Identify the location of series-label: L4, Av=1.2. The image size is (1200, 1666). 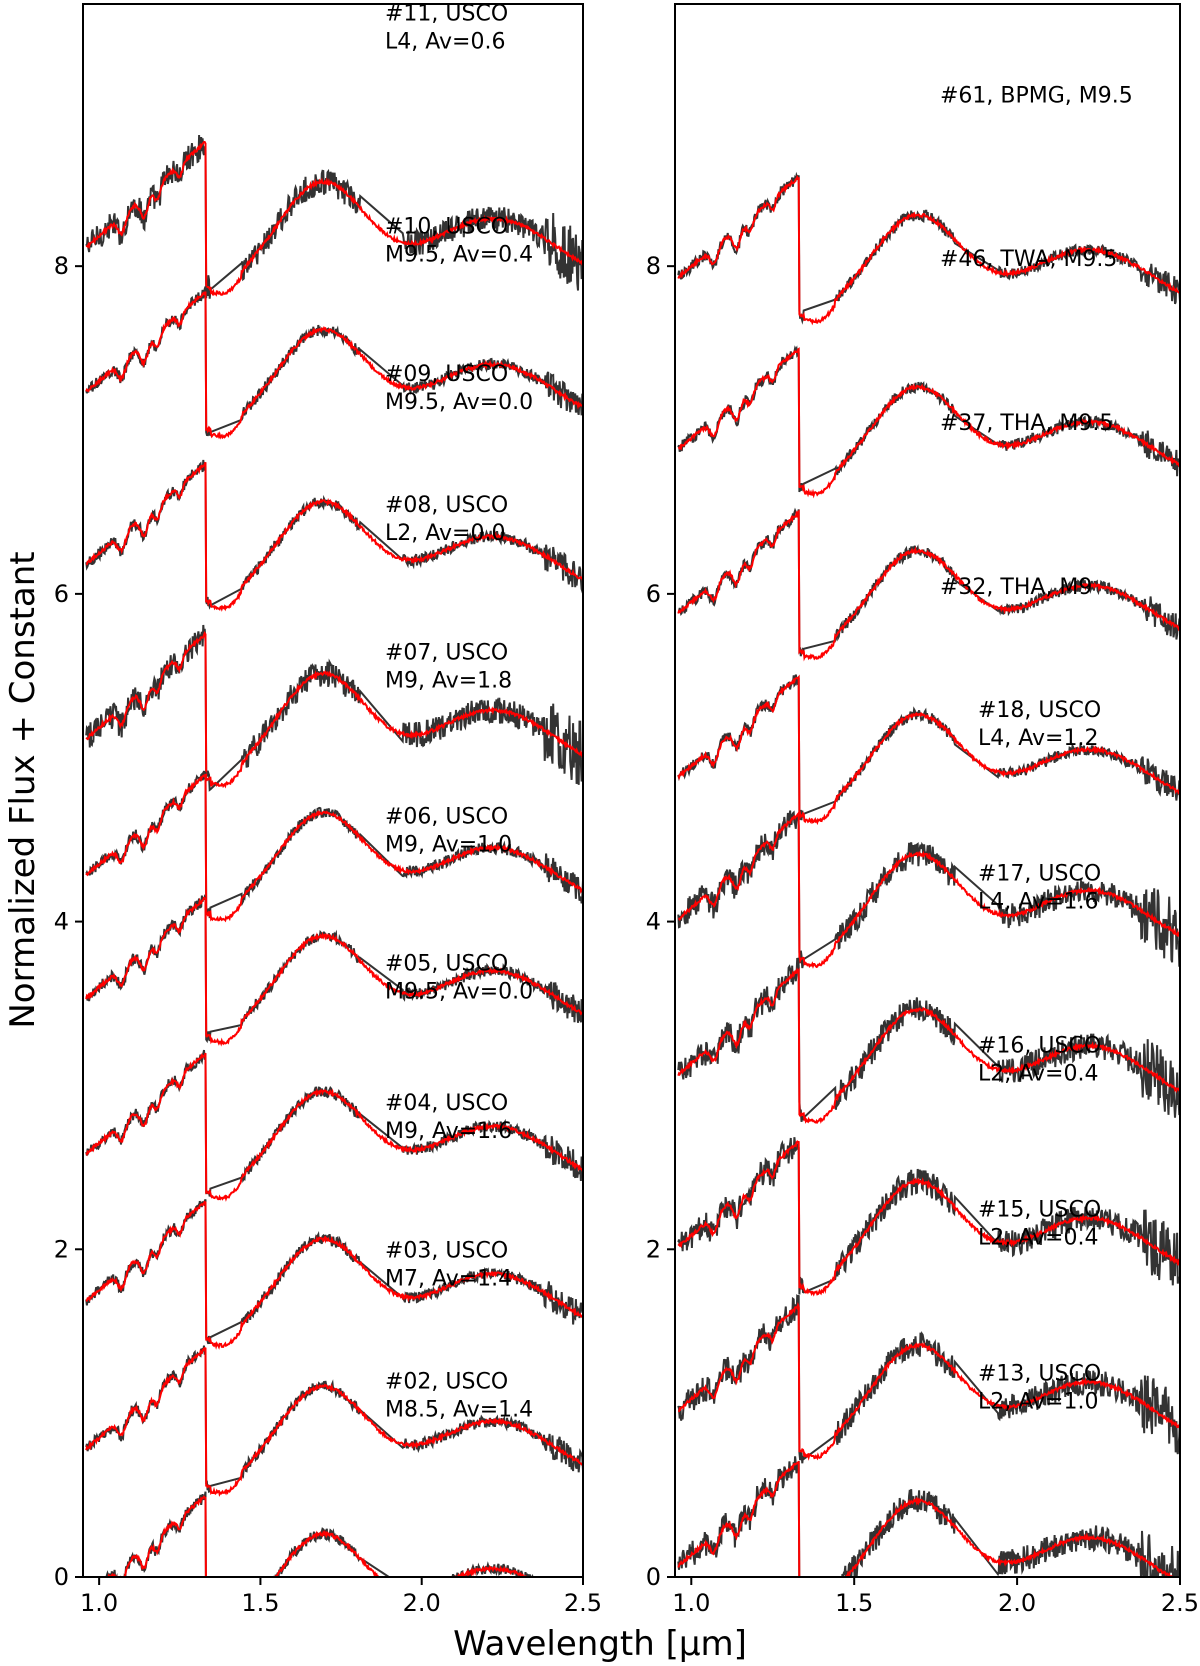
(1038, 738).